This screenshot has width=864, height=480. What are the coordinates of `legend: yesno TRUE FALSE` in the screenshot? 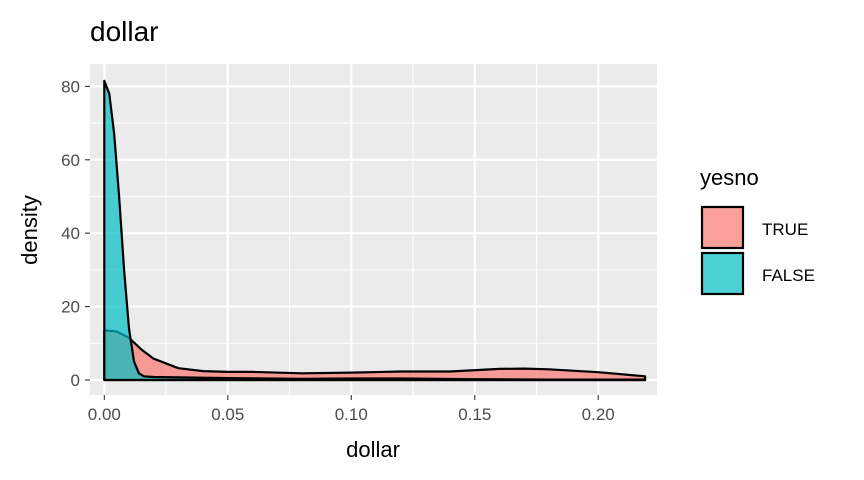 It's located at (757, 230).